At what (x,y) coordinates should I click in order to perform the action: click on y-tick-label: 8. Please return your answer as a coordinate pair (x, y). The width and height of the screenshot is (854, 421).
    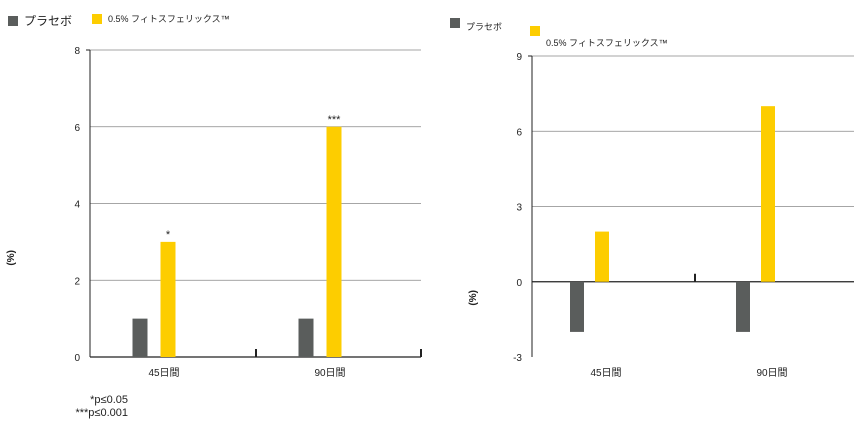
    Looking at the image, I should click on (77, 51).